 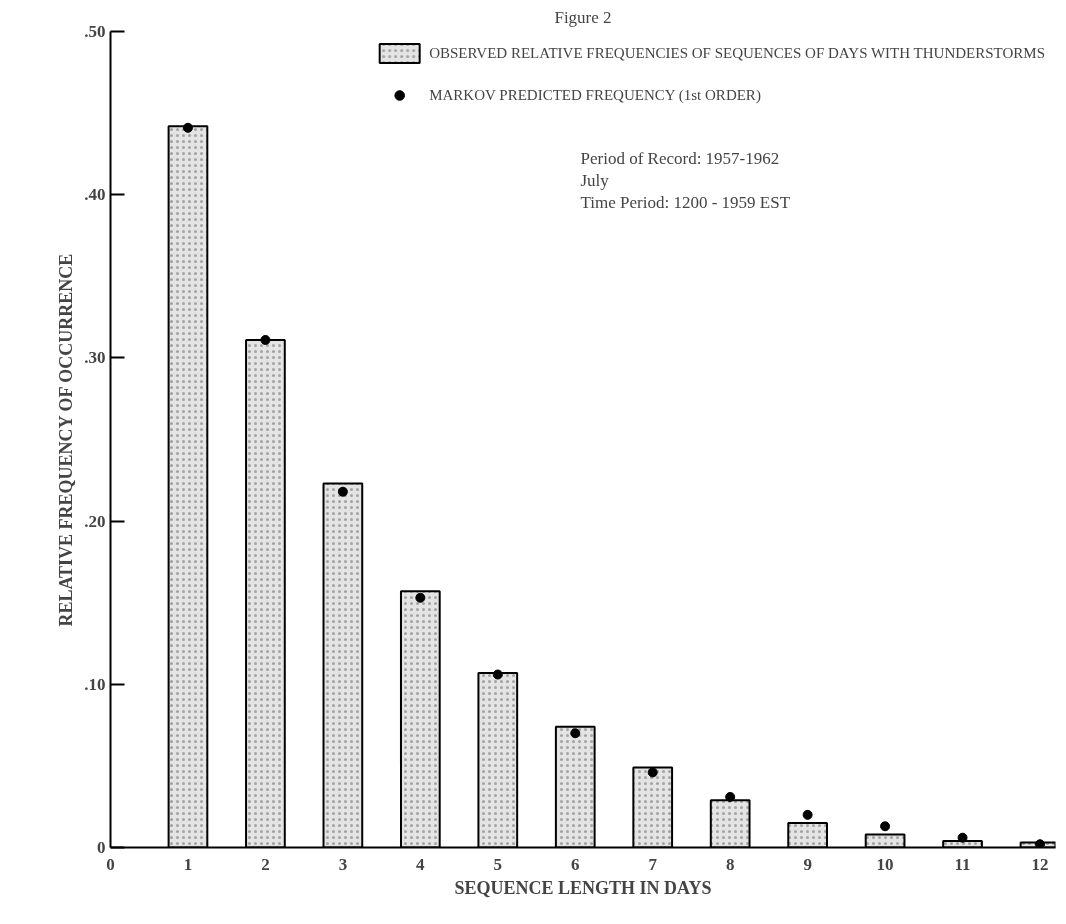 I want to click on x-tick-label: 5, so click(x=498, y=864).